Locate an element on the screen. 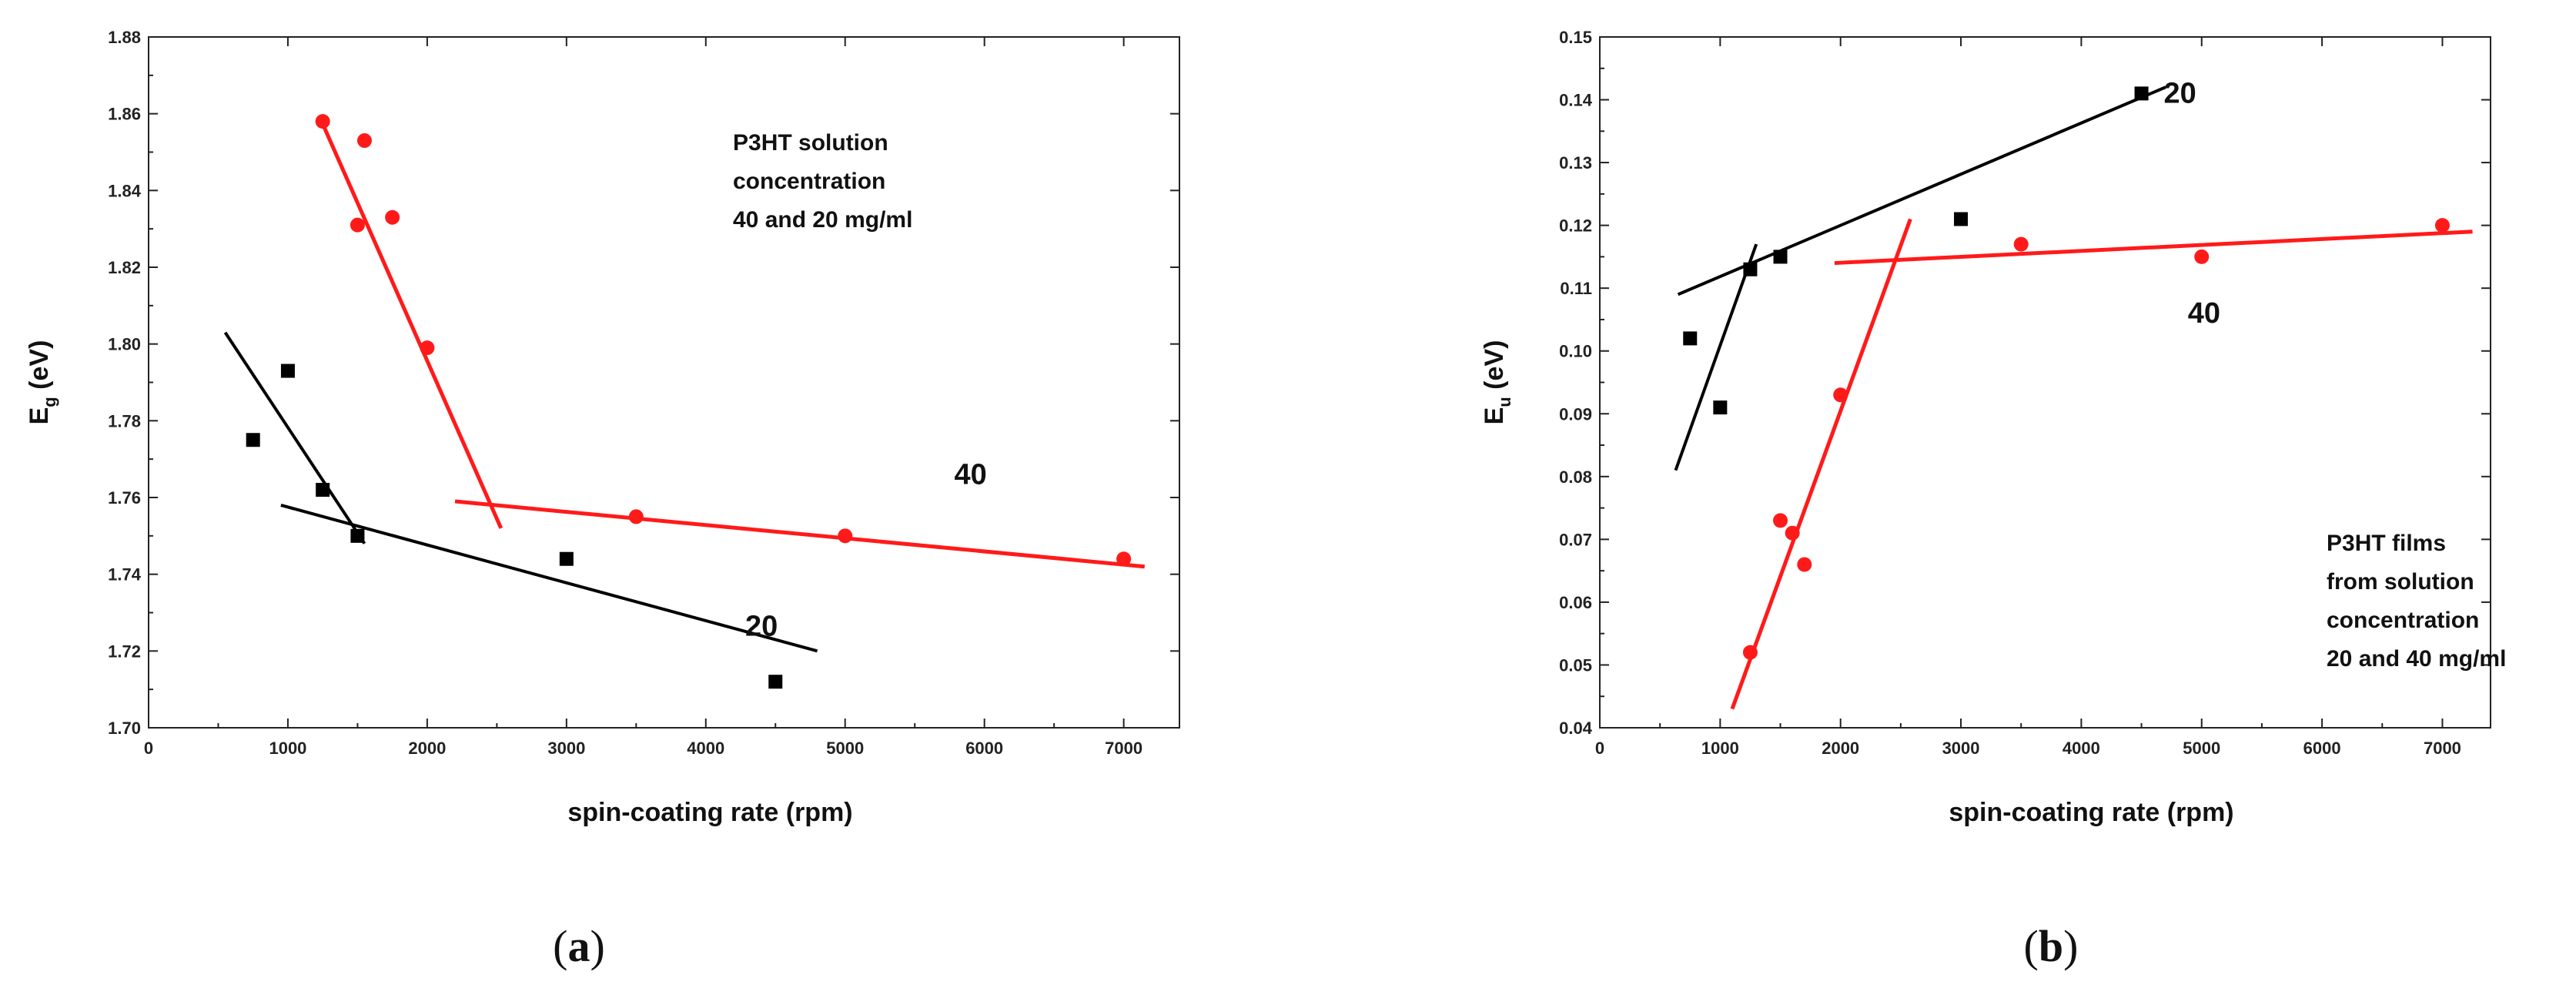  panel-label: (b) is located at coordinates (2052, 946).